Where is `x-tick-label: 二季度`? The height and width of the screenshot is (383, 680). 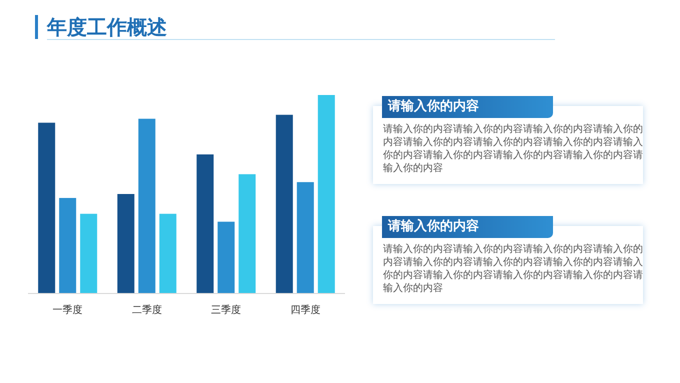
x-tick-label: 二季度 is located at coordinates (147, 310).